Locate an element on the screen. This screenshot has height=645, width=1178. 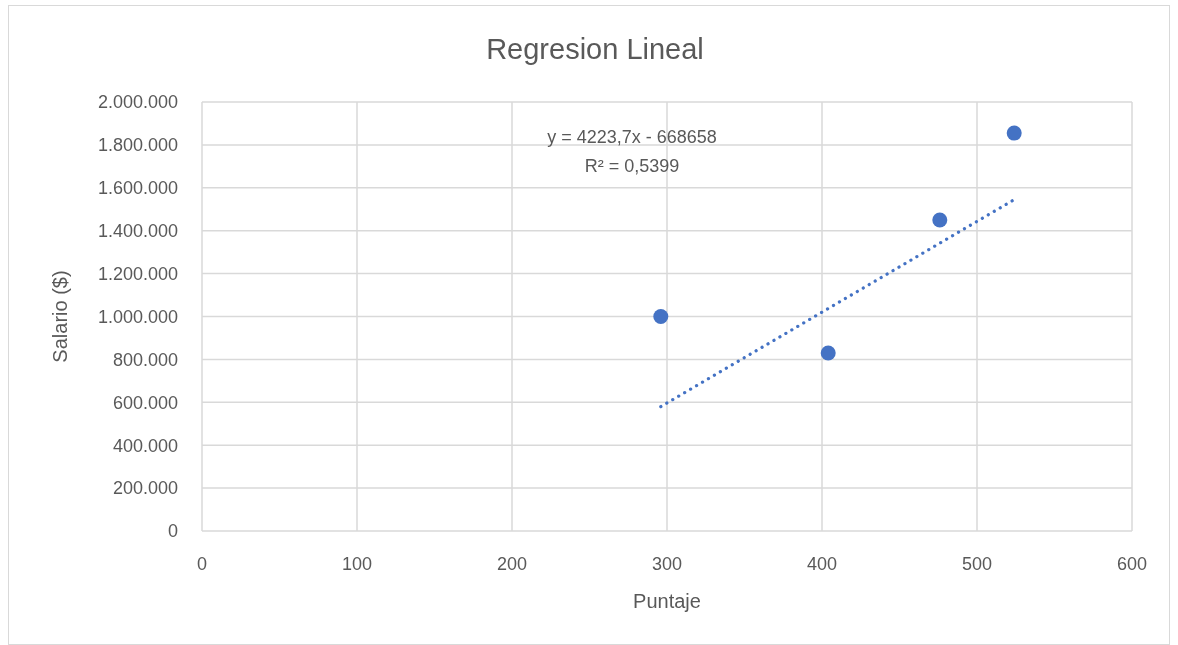
x-tick-label: 200 is located at coordinates (512, 564).